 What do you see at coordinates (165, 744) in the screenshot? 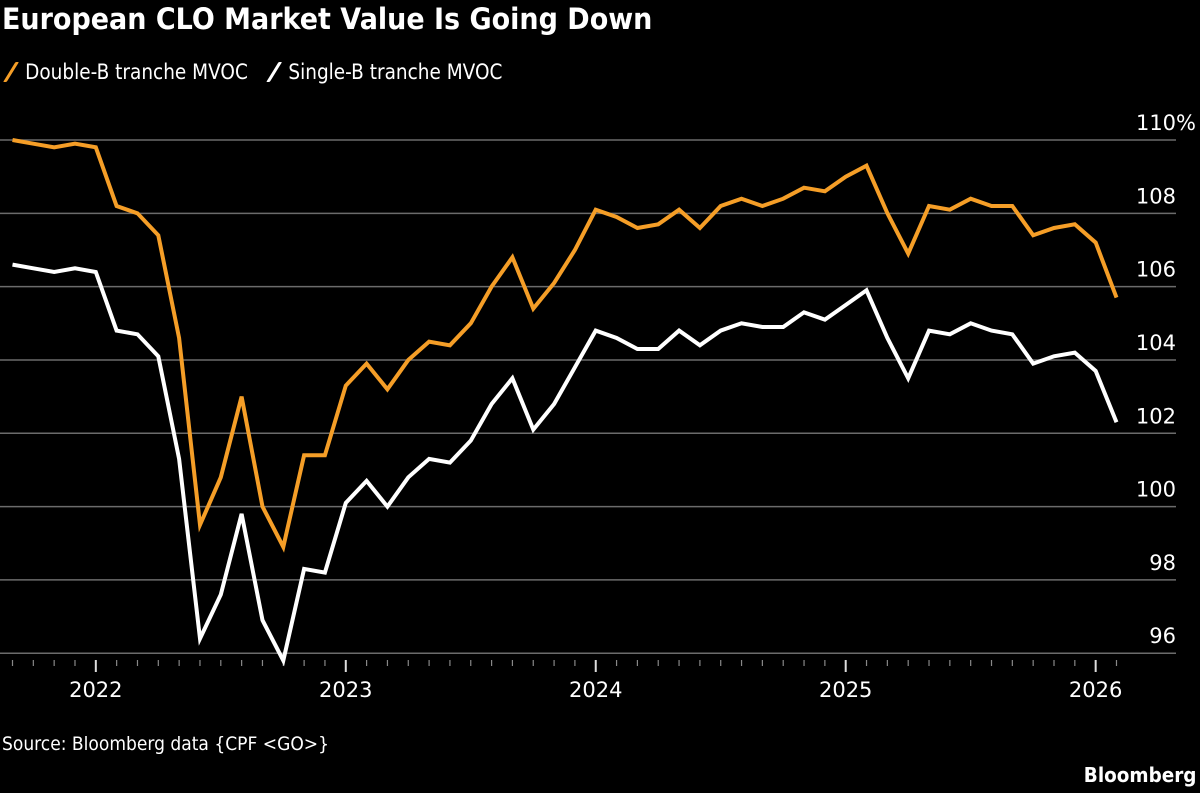
I see `source-note: Source: Bloomberg data {CPF <GO>}` at bounding box center [165, 744].